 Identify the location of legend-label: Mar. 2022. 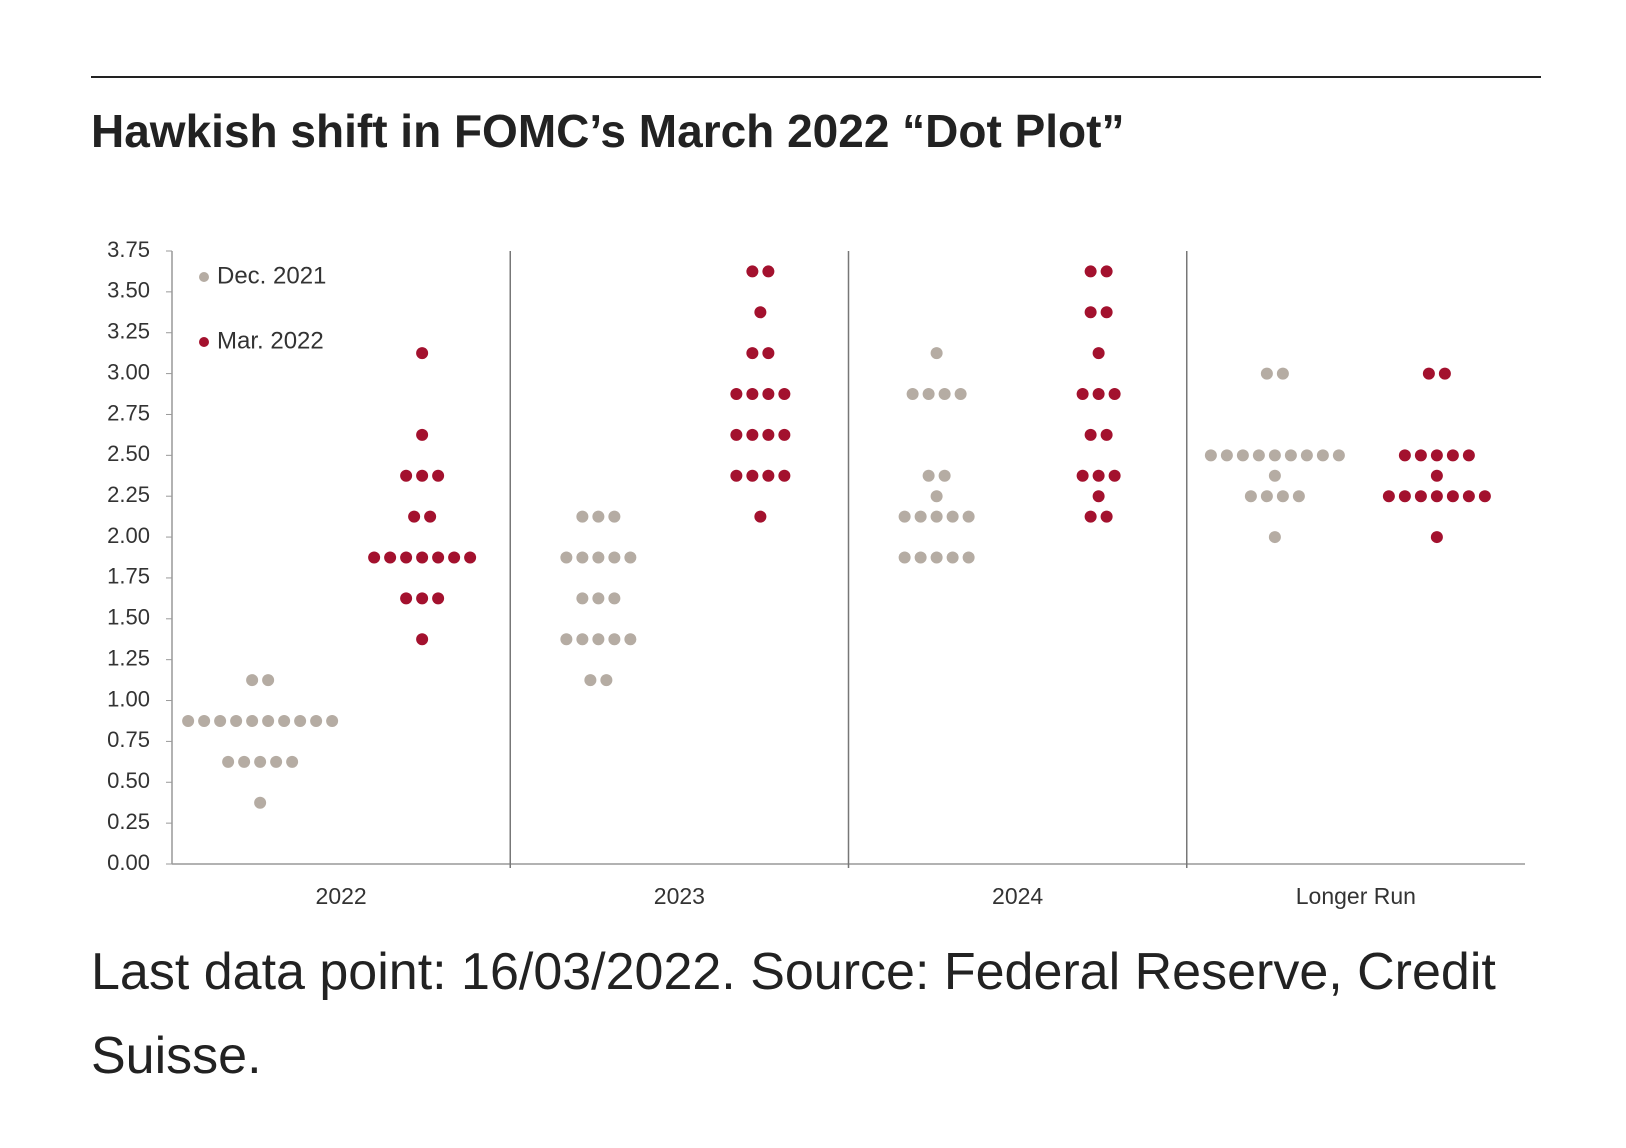
(270, 340).